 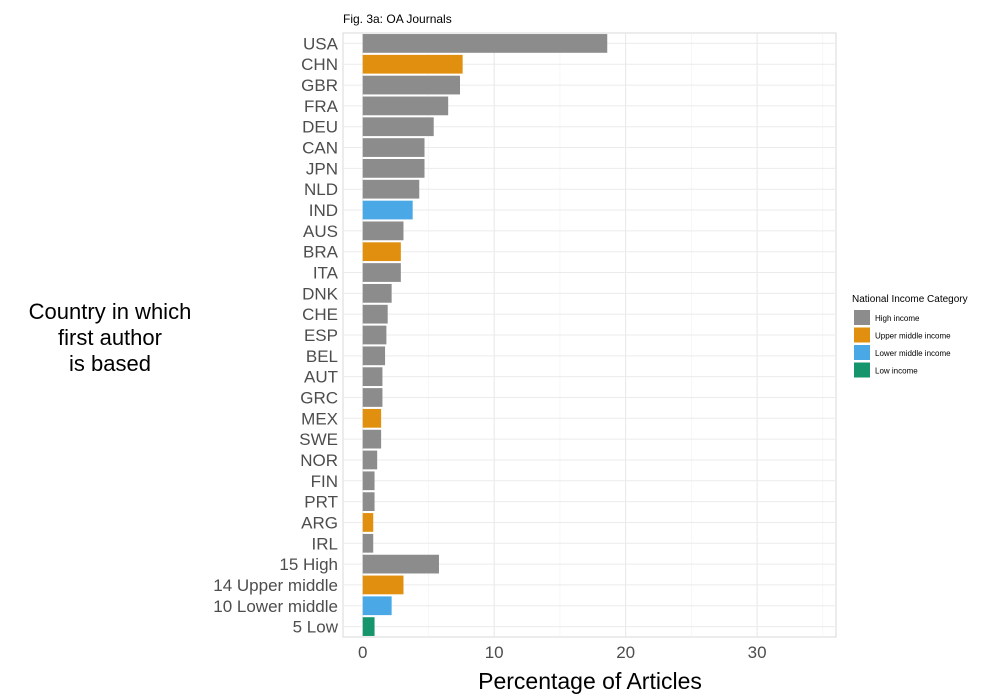 I want to click on y-tick-label: JPN, so click(x=322, y=168).